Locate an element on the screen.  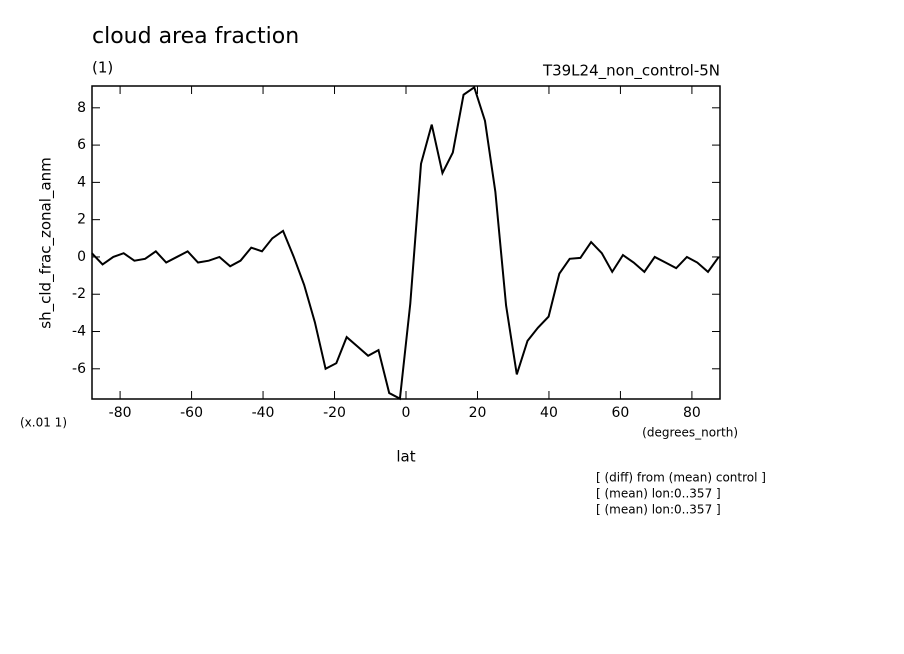
y-tick-label: 6 is located at coordinates (81, 145).